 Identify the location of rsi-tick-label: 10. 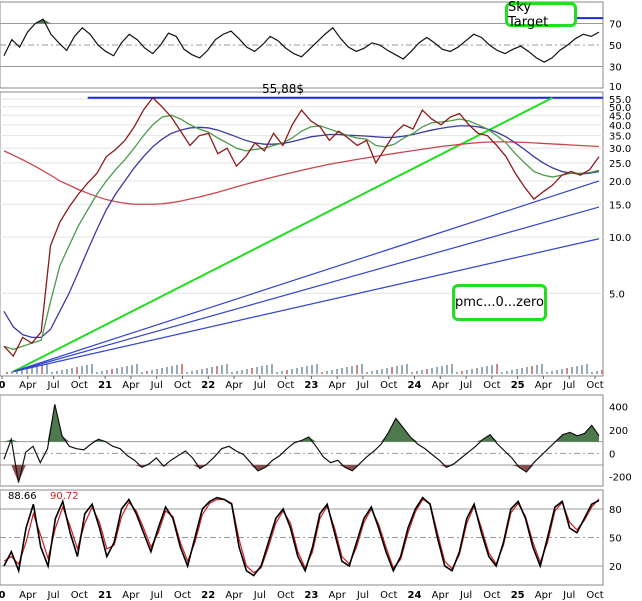
(615, 87).